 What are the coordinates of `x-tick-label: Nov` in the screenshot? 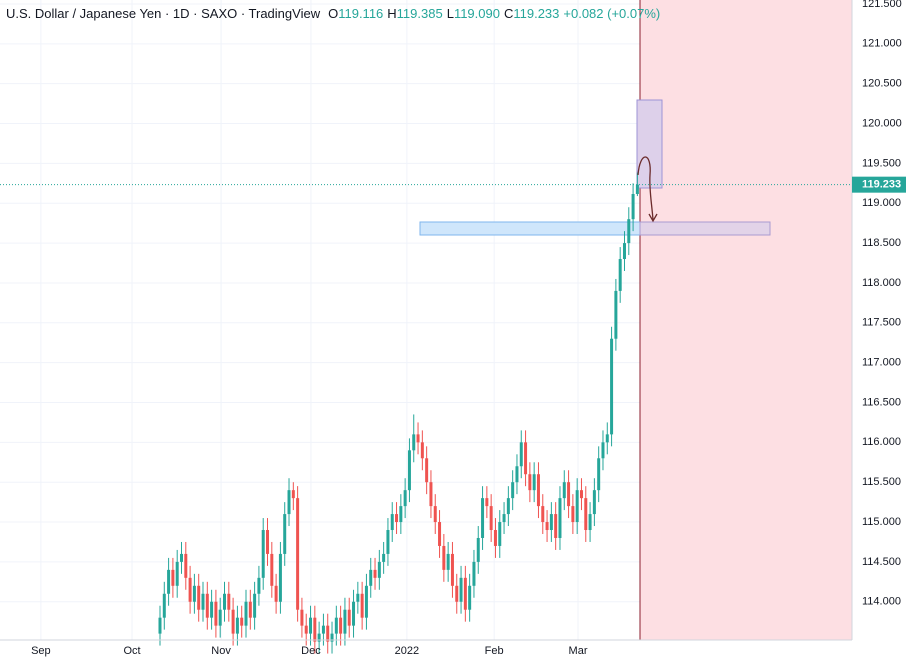 It's located at (221, 651).